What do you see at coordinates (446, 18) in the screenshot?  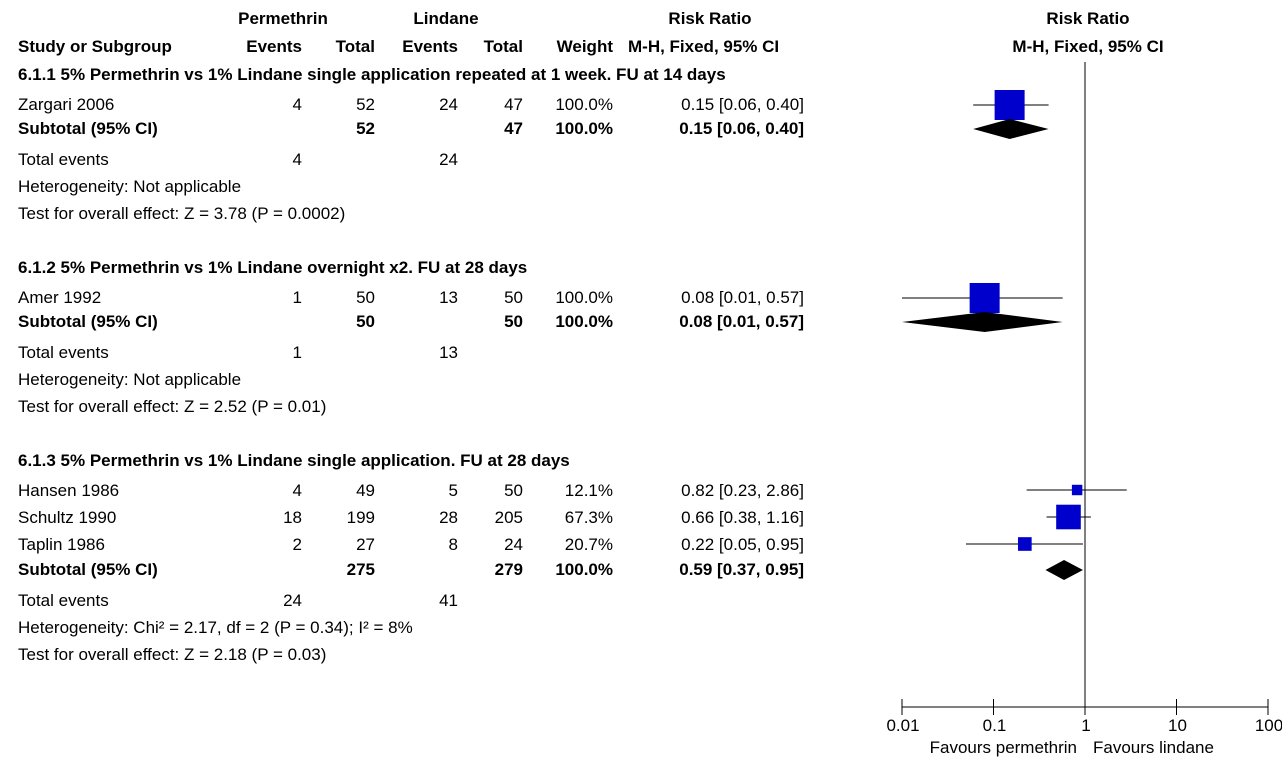 I see `group2-header: Lindane` at bounding box center [446, 18].